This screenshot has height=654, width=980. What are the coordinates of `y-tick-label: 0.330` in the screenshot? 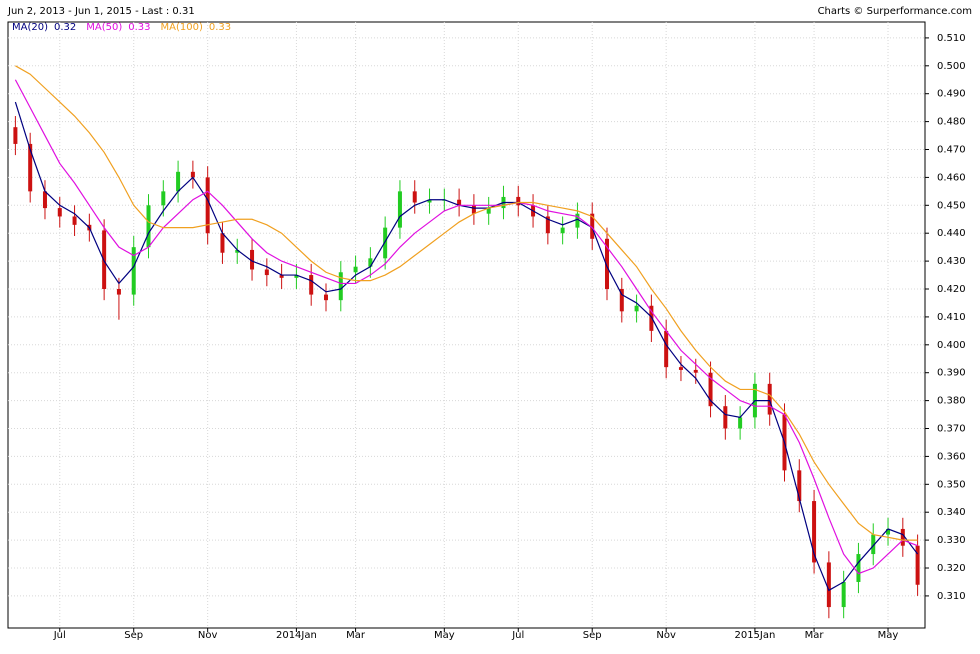 It's located at (951, 540).